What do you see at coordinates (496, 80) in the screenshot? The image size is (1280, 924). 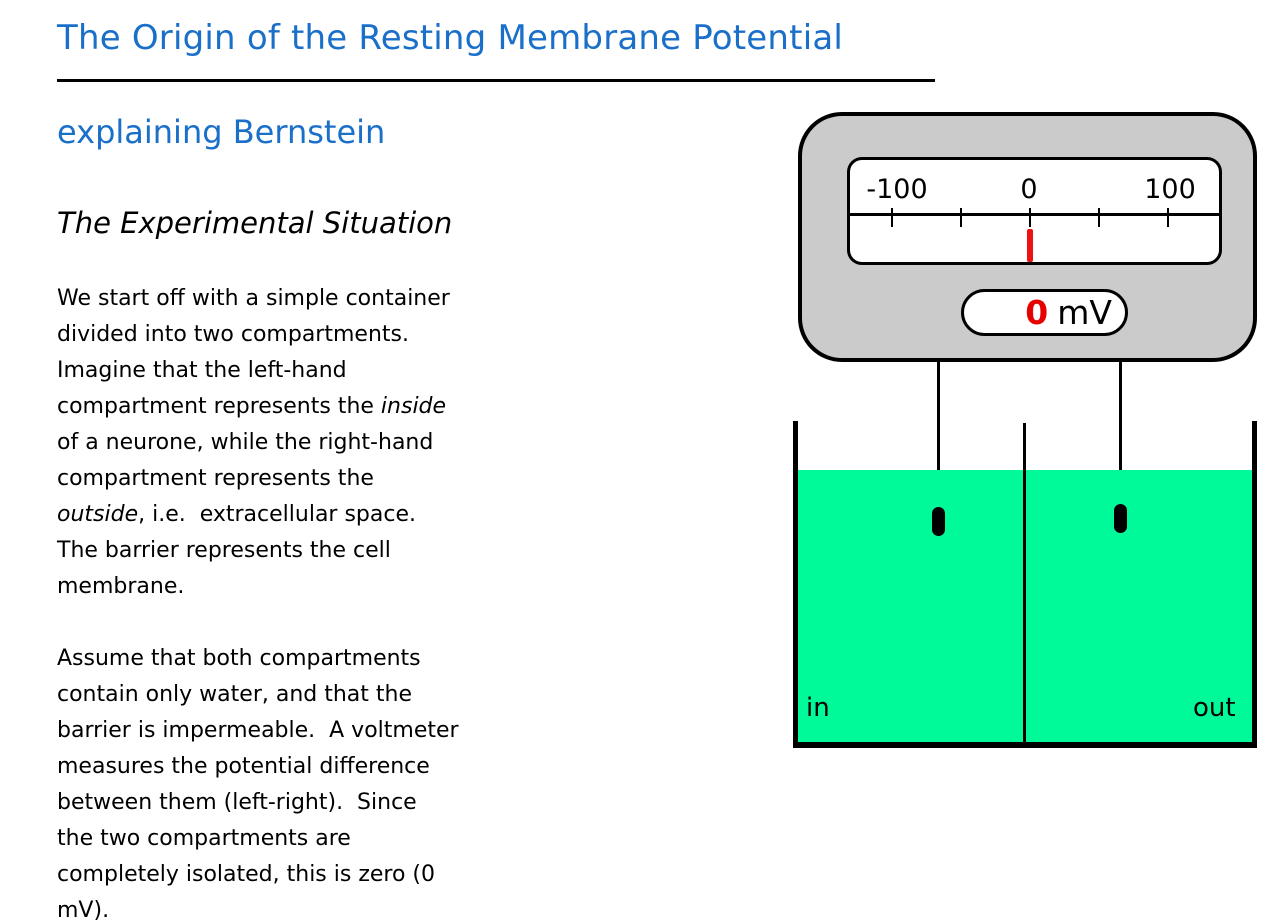 I see `title-underline` at bounding box center [496, 80].